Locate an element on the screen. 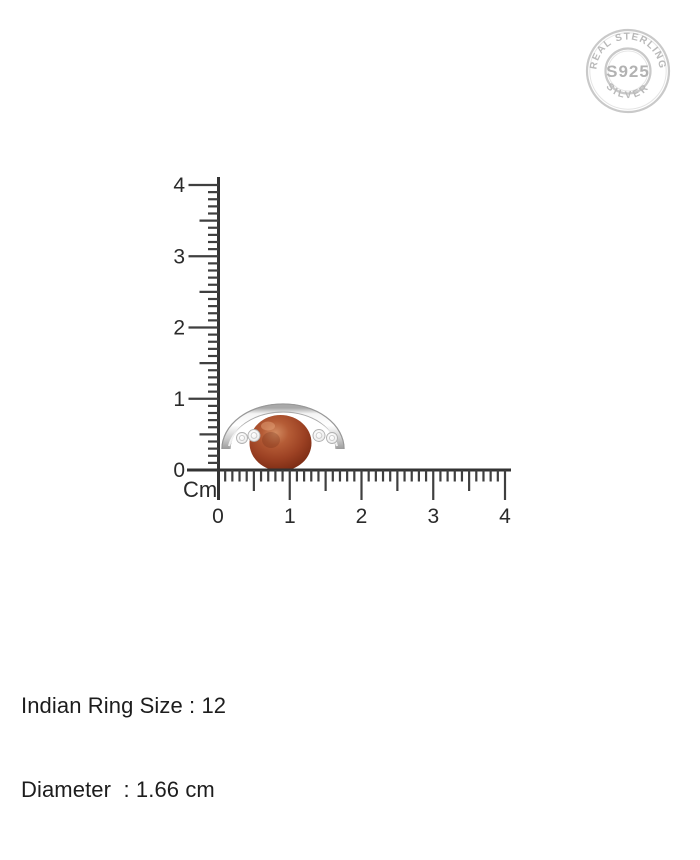 This screenshot has height=860, width=700. v-label-3: 3 is located at coordinates (179, 257).